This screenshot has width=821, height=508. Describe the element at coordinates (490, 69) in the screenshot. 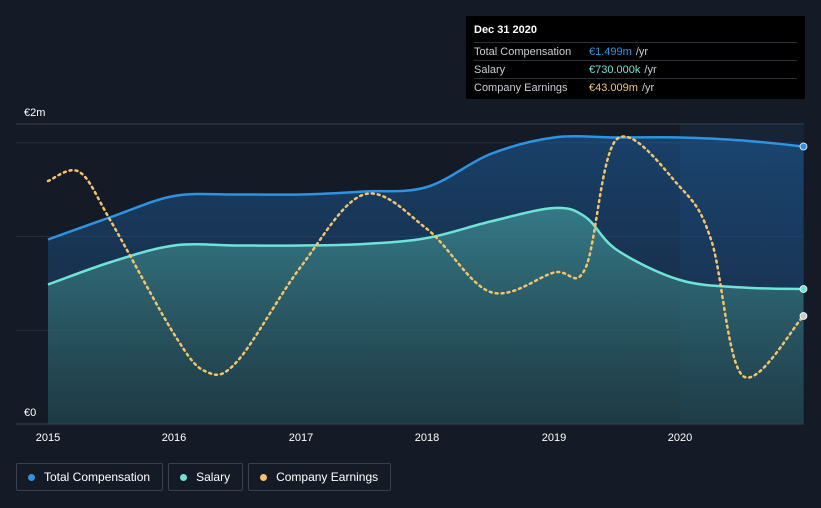

I see `tooltip-label: Salary` at that location.